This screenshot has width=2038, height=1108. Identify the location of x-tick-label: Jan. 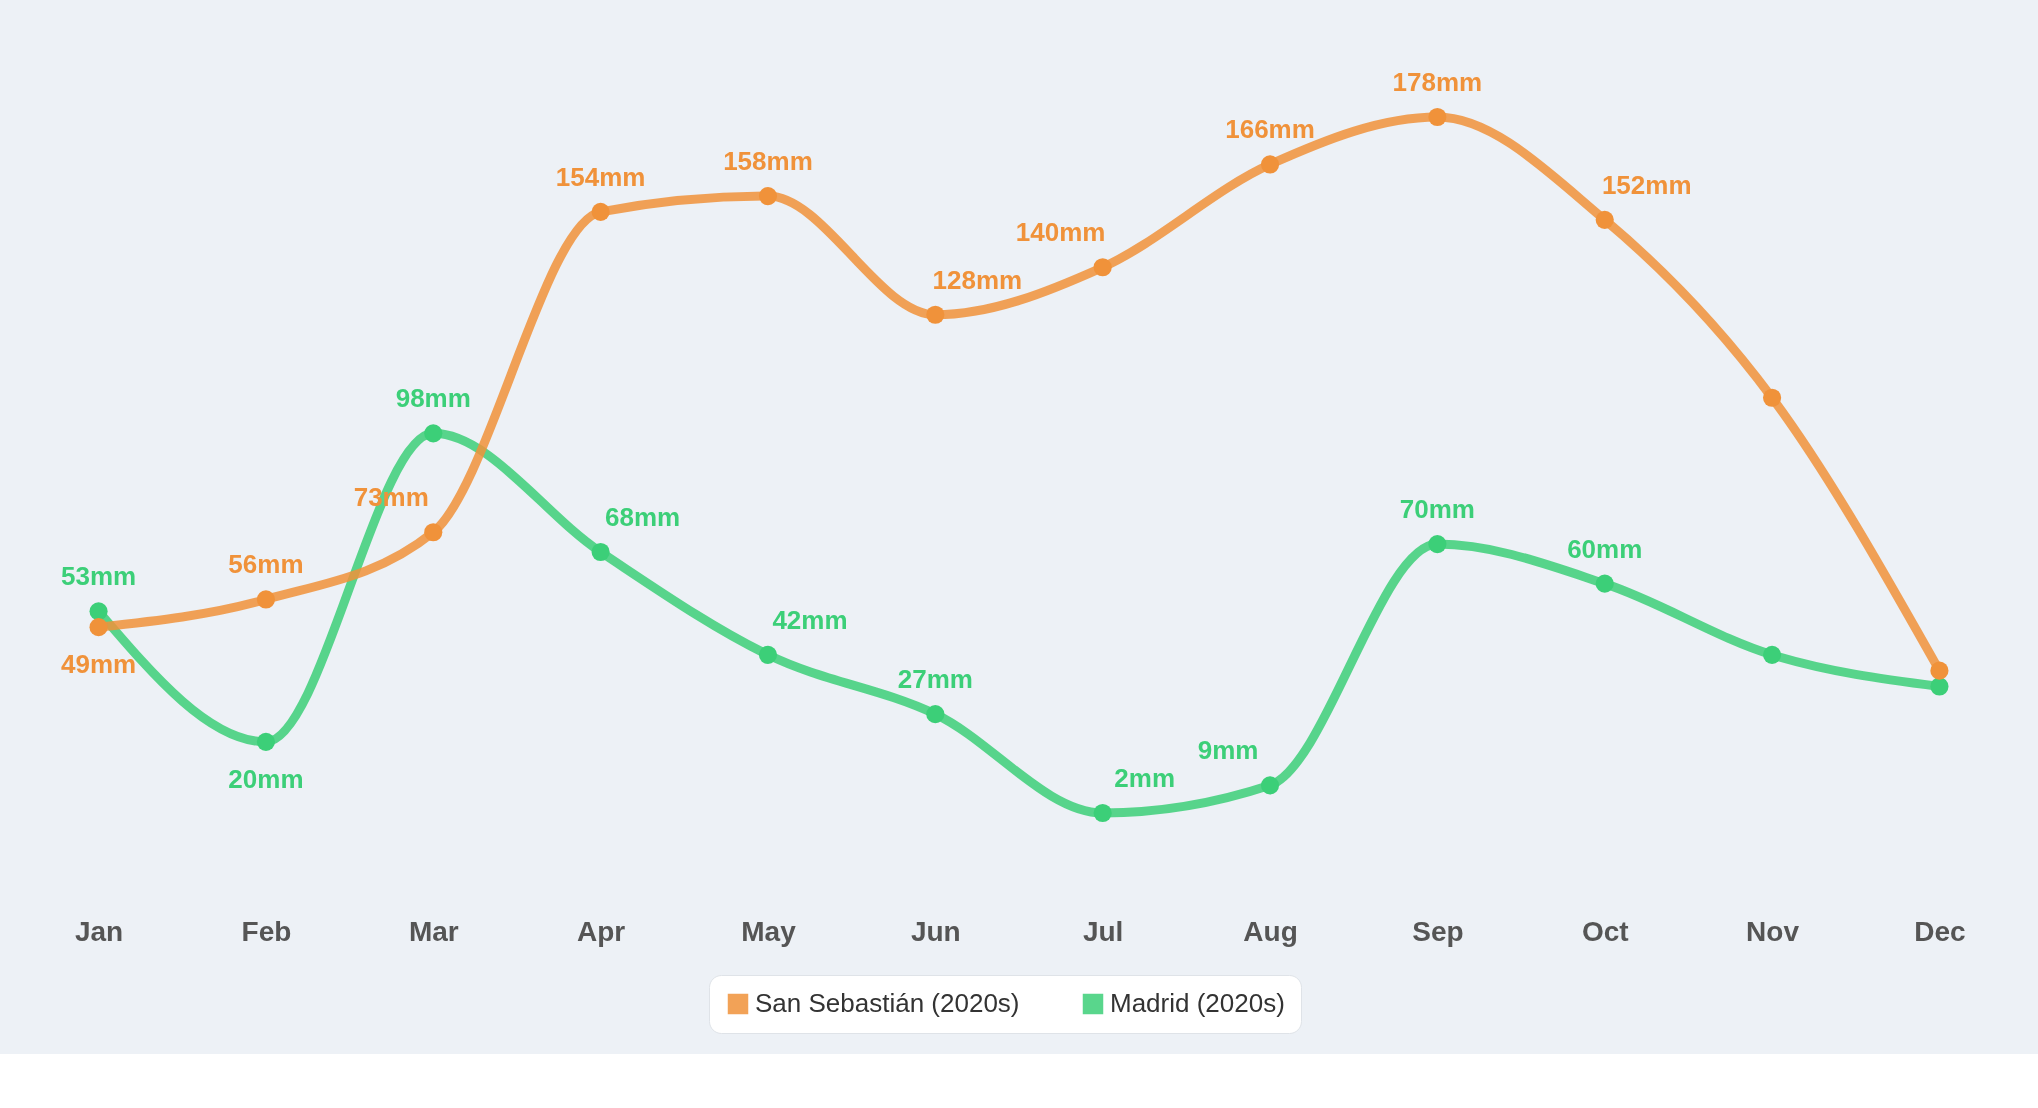
(99, 931).